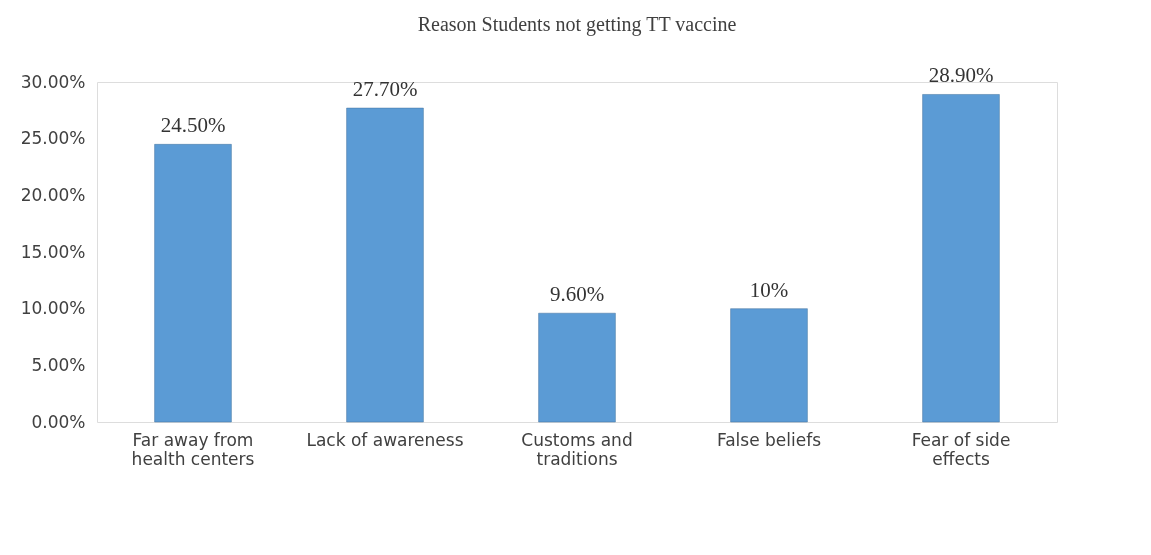 This screenshot has height=555, width=1151. Describe the element at coordinates (577, 449) in the screenshot. I see `x-tick-label: Customs and traditions` at that location.